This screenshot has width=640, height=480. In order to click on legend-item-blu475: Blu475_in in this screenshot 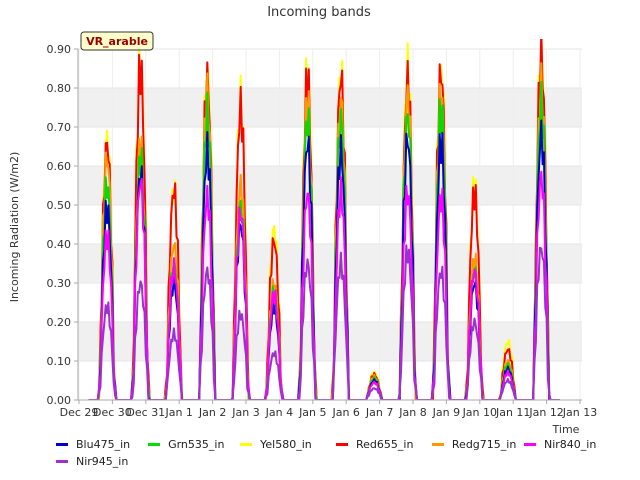, I will do `click(100, 444)`.